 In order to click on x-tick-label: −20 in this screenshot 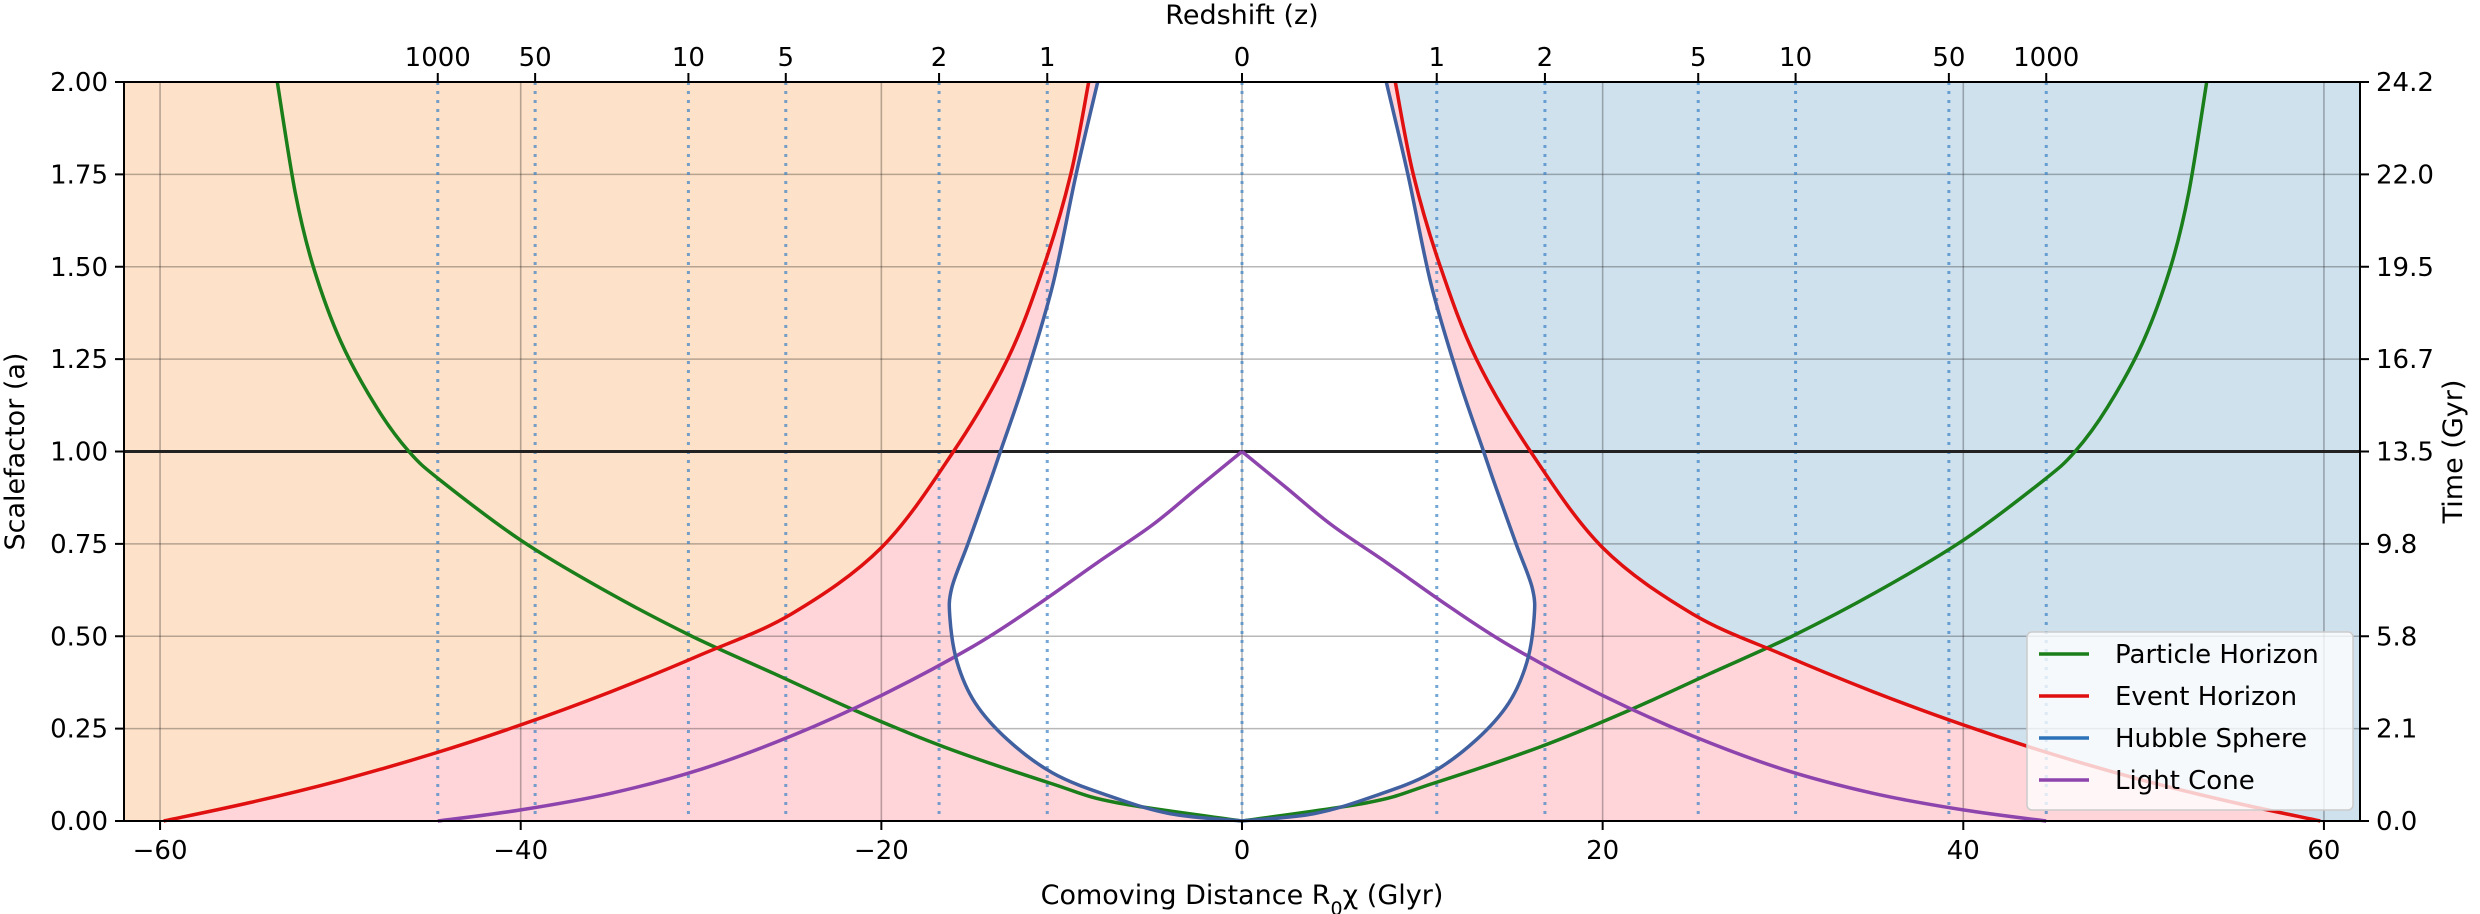, I will do `click(881, 851)`.